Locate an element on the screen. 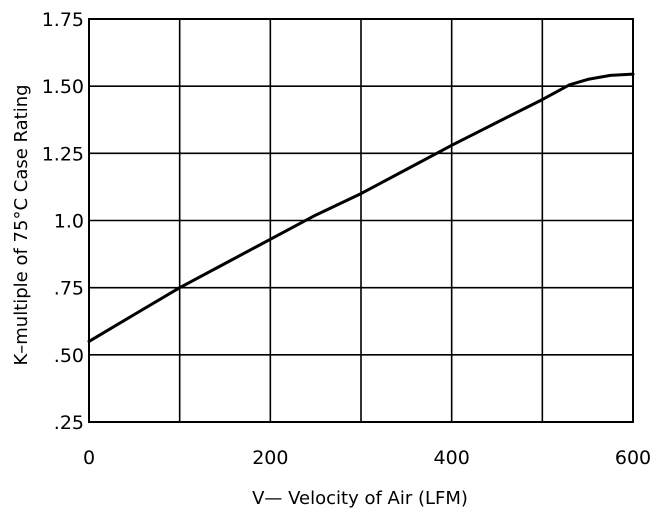 This screenshot has width=657, height=514. y-tick-label: 1.25 is located at coordinates (63, 154).